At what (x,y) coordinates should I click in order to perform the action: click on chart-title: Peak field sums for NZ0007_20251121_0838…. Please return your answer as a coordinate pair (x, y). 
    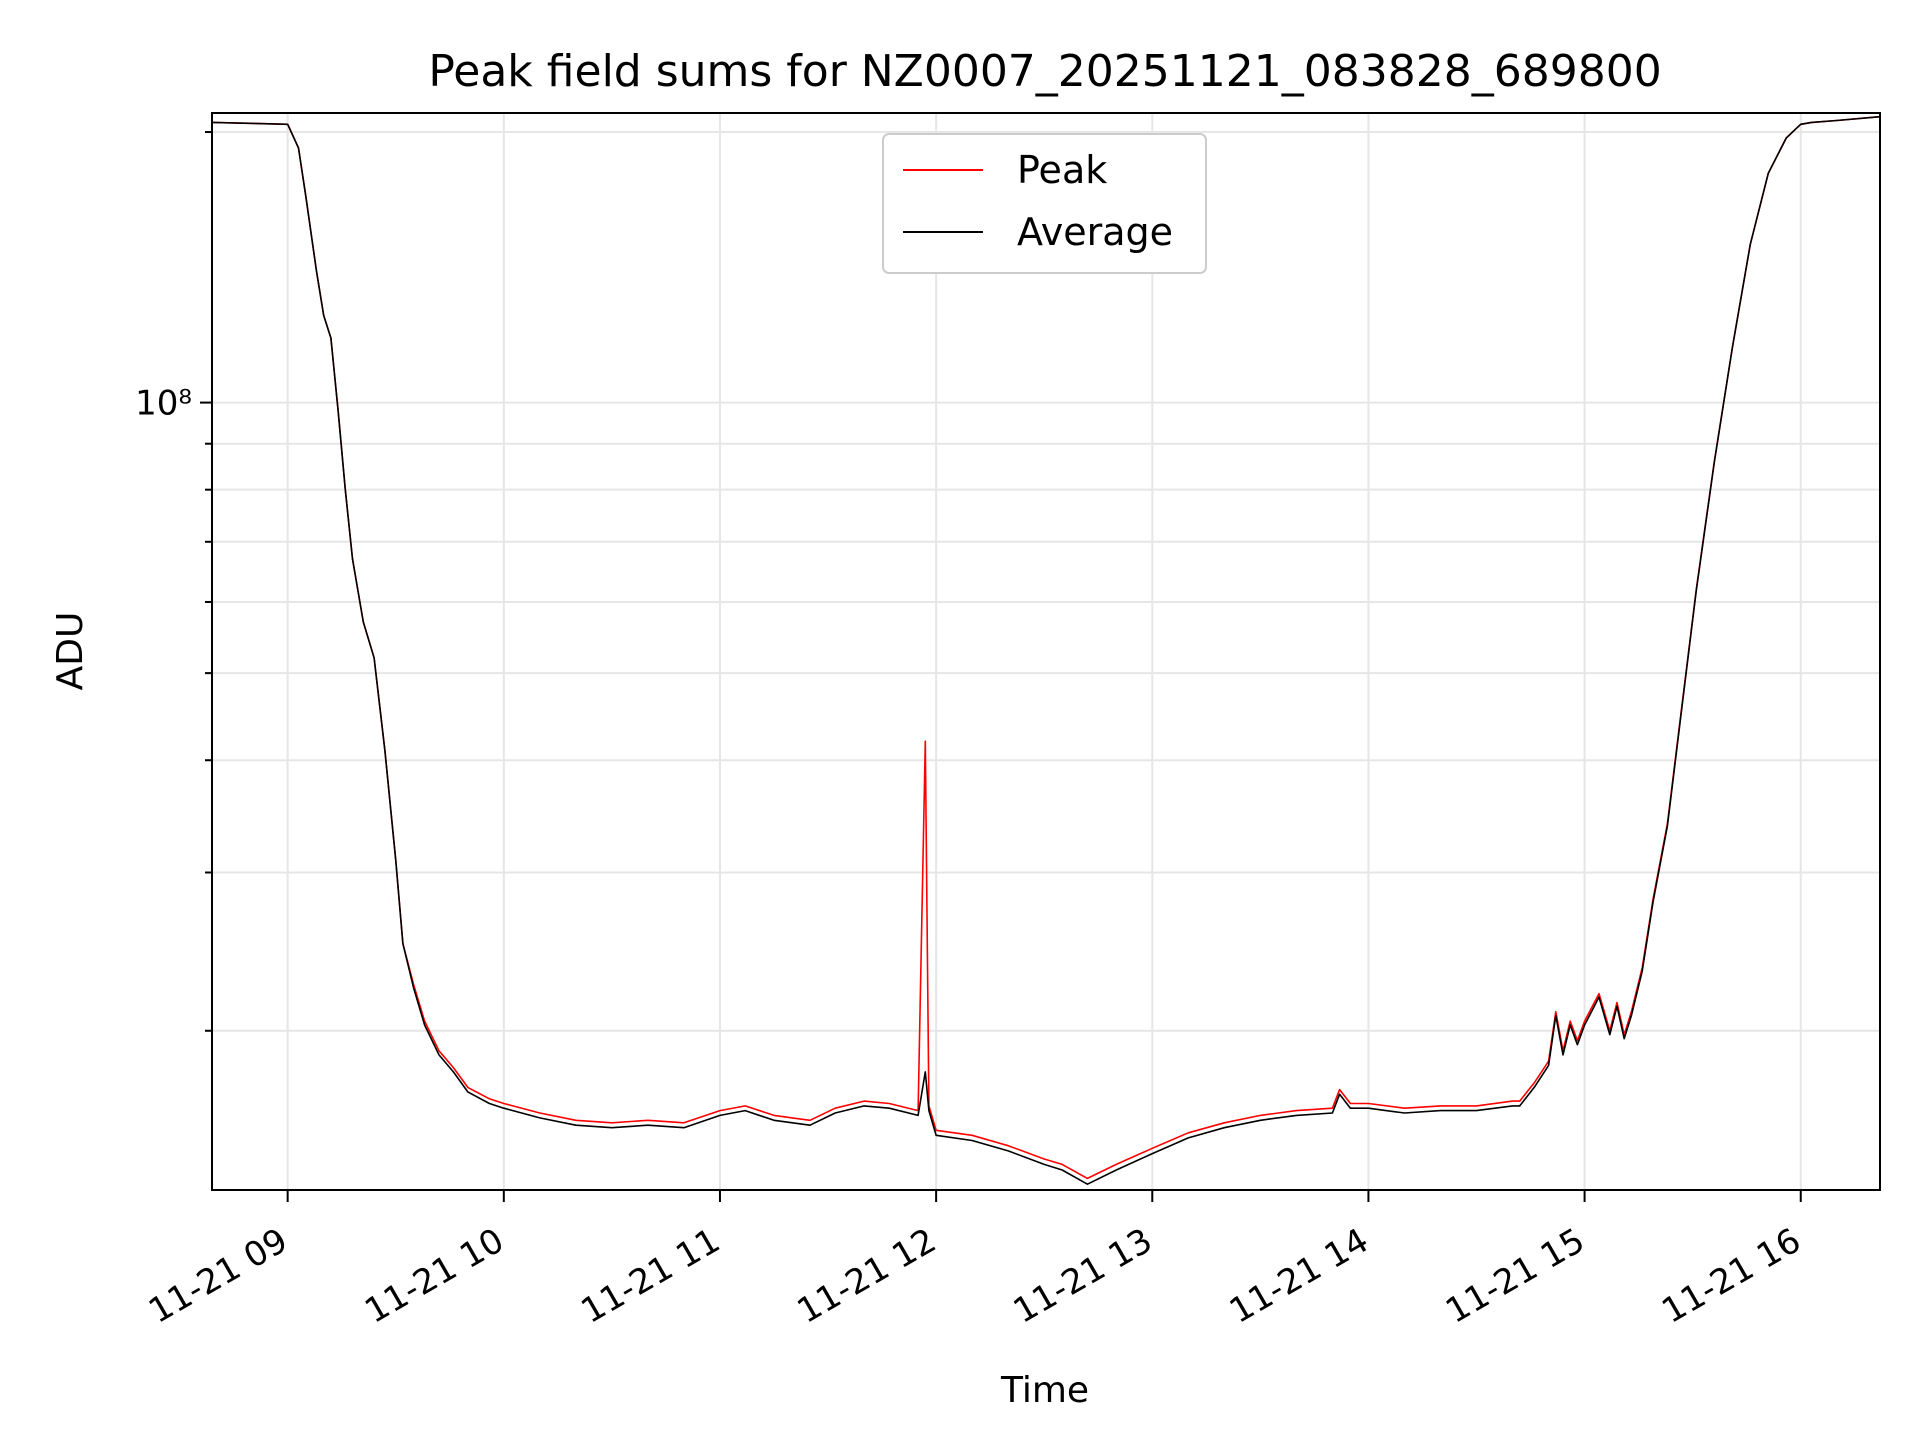
    Looking at the image, I should click on (1044, 71).